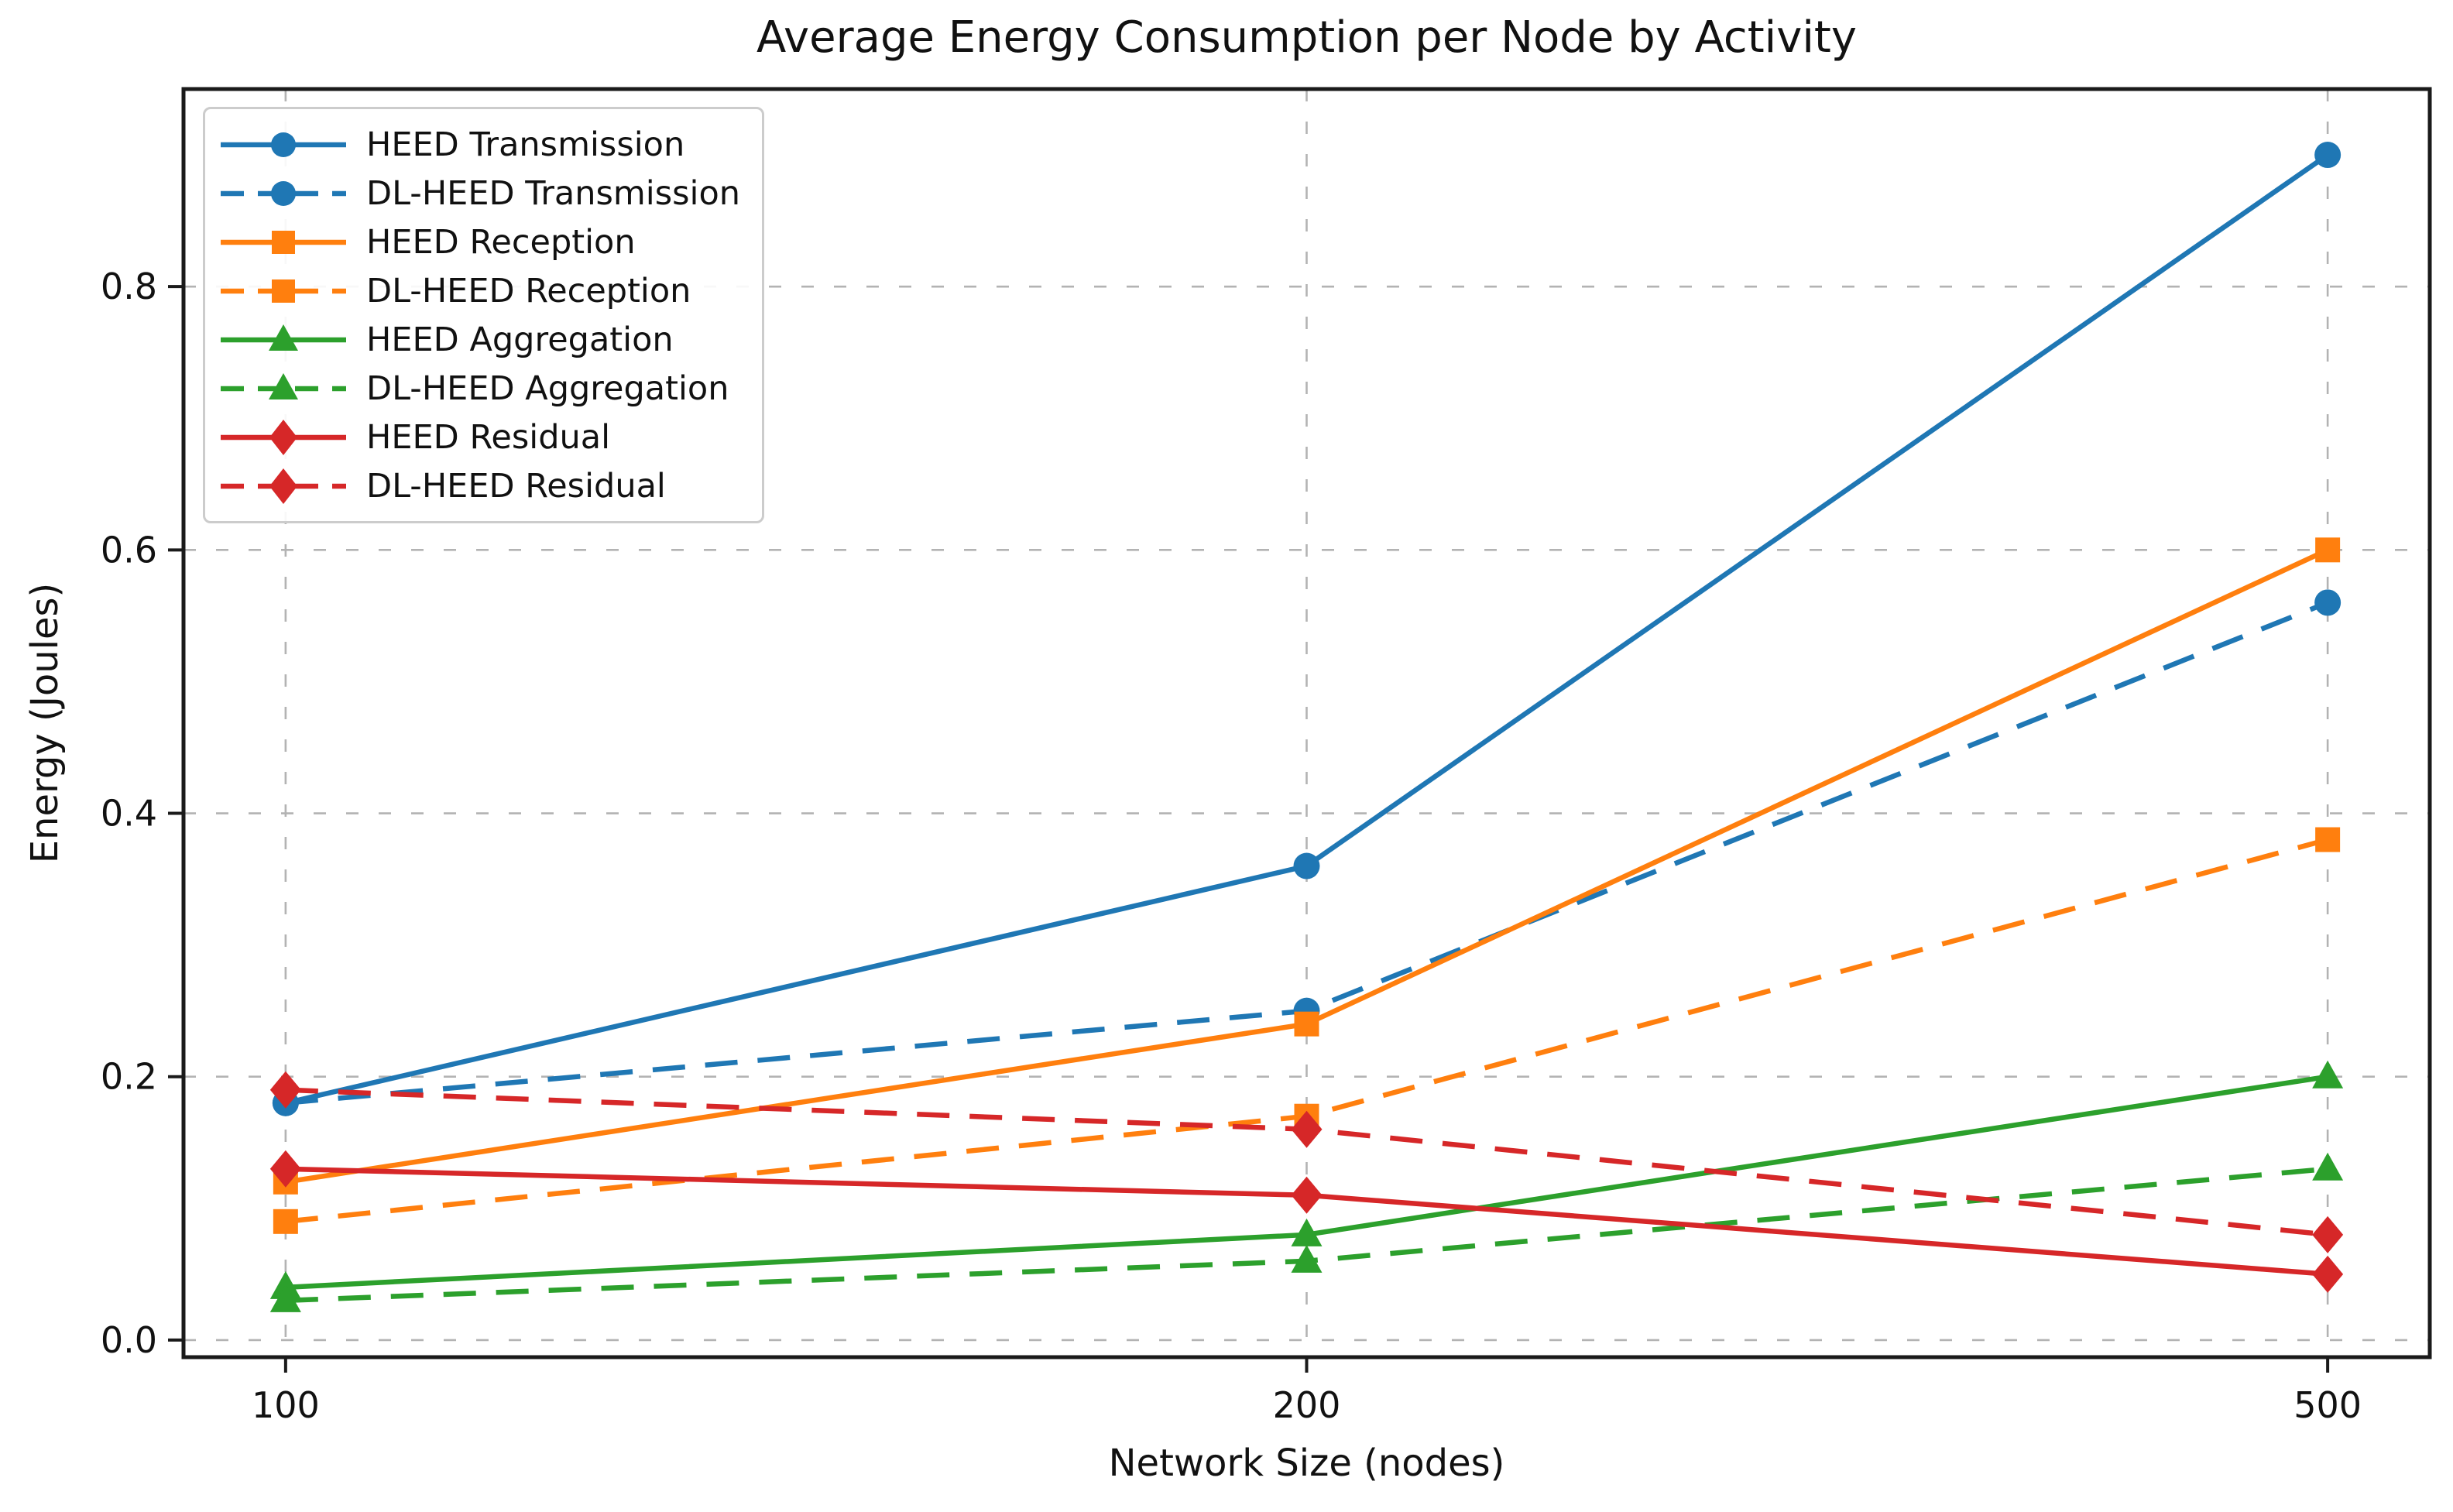 This screenshot has height=1512, width=2453. What do you see at coordinates (1306, 1463) in the screenshot?
I see `x-axis-label: Network Size (nodes)` at bounding box center [1306, 1463].